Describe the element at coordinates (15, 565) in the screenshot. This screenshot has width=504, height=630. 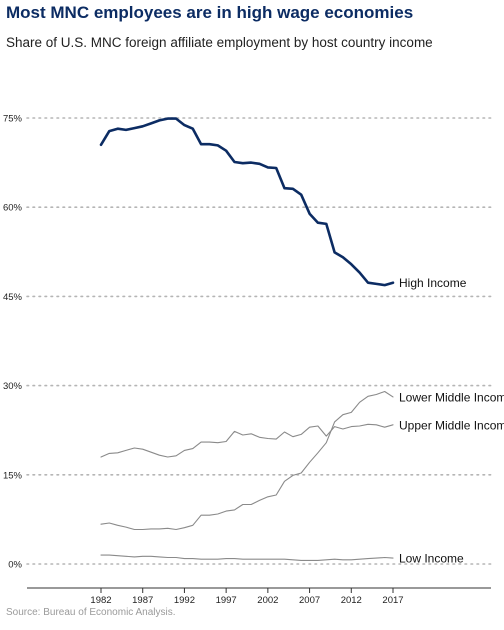
I see `y-tick-label: 0%` at that location.